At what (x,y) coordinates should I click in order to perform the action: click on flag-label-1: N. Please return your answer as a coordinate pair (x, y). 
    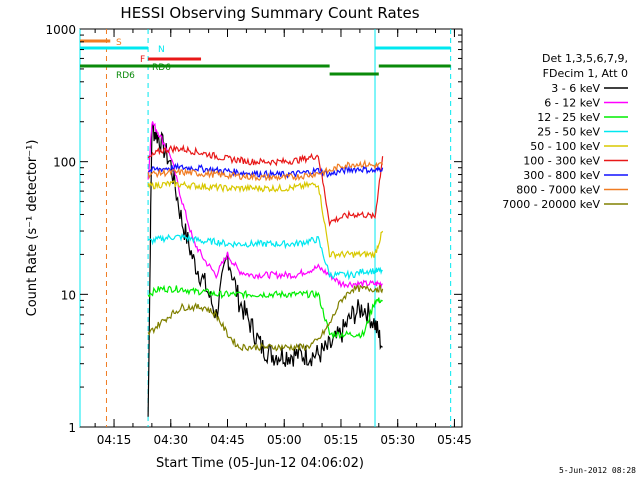
    Looking at the image, I should click on (161, 50).